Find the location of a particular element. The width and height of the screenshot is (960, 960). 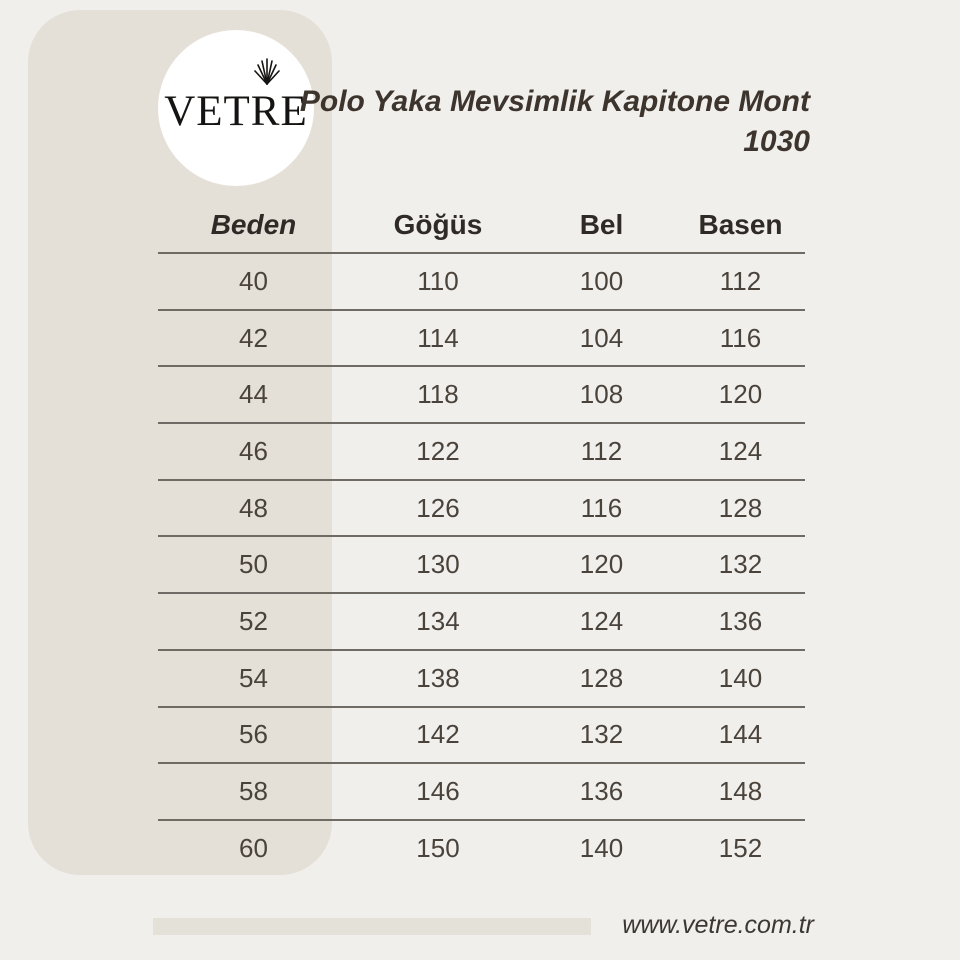

hip-value: 124 is located at coordinates (740, 450).